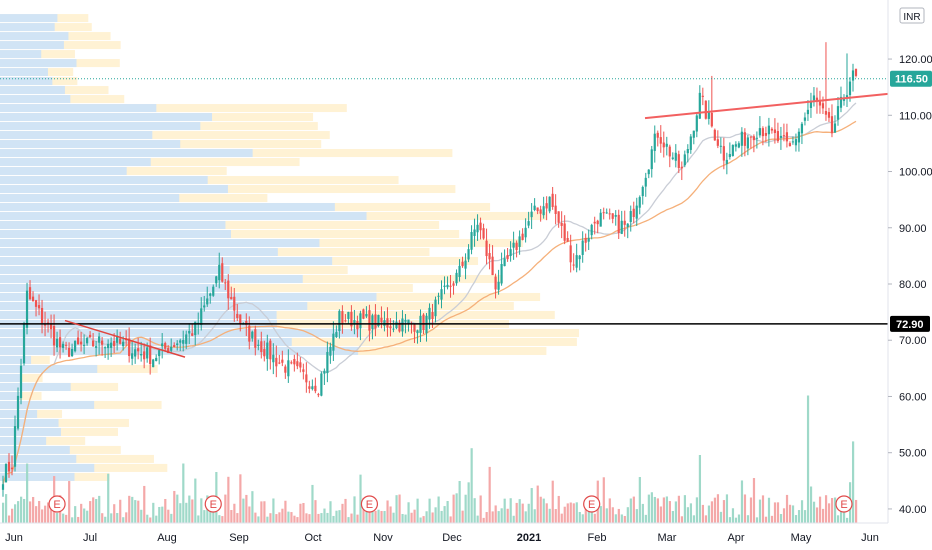 This screenshot has width=932, height=550. What do you see at coordinates (910, 323) in the screenshot?
I see `level-line-tag: 72.90` at bounding box center [910, 323].